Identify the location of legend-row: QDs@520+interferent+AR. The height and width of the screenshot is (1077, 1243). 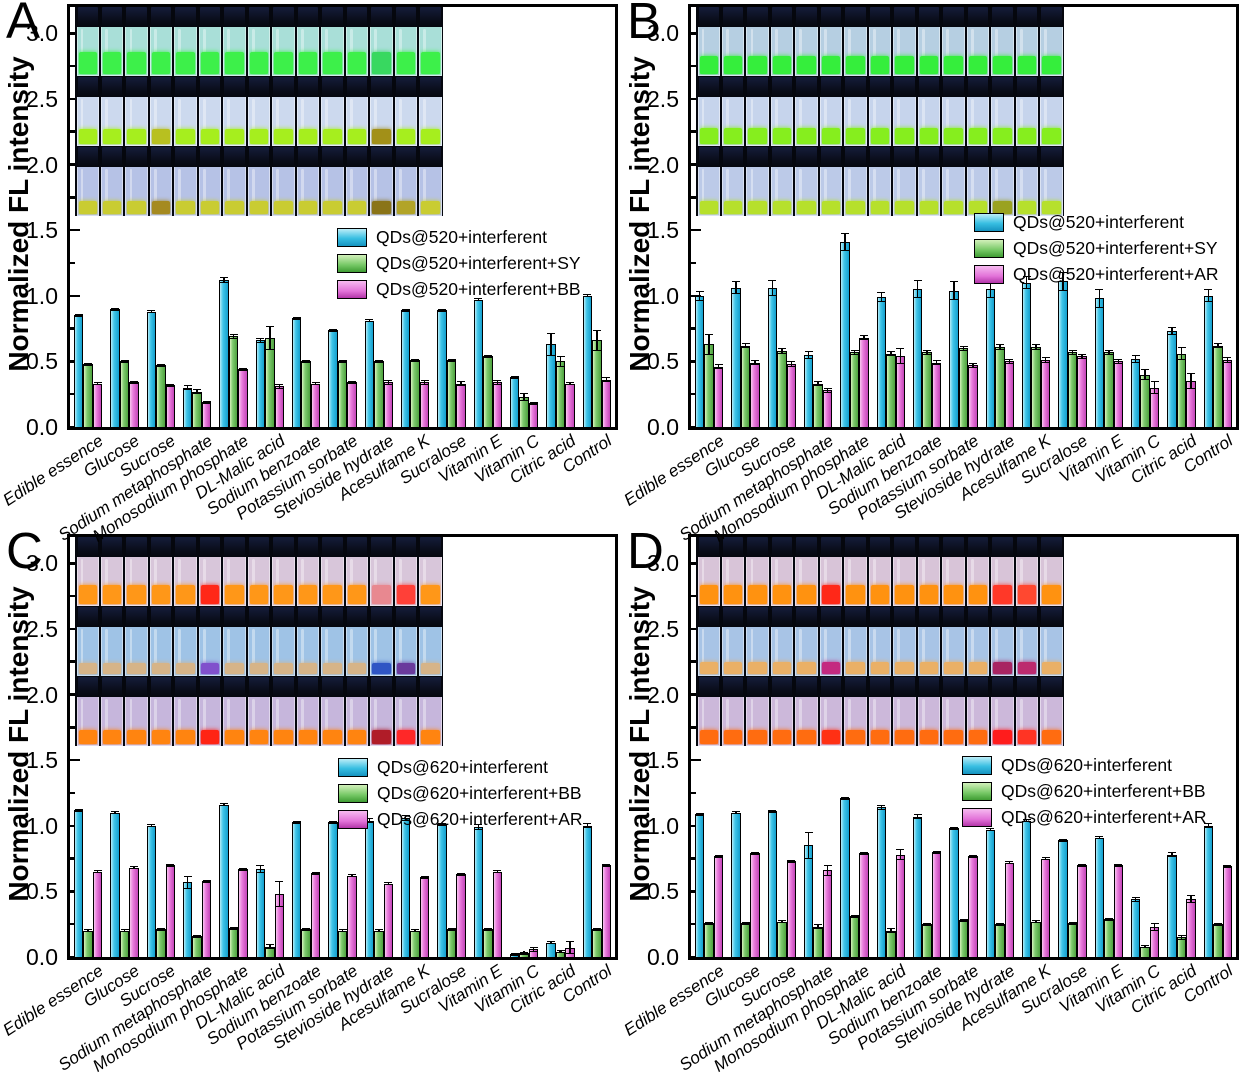
(1096, 274).